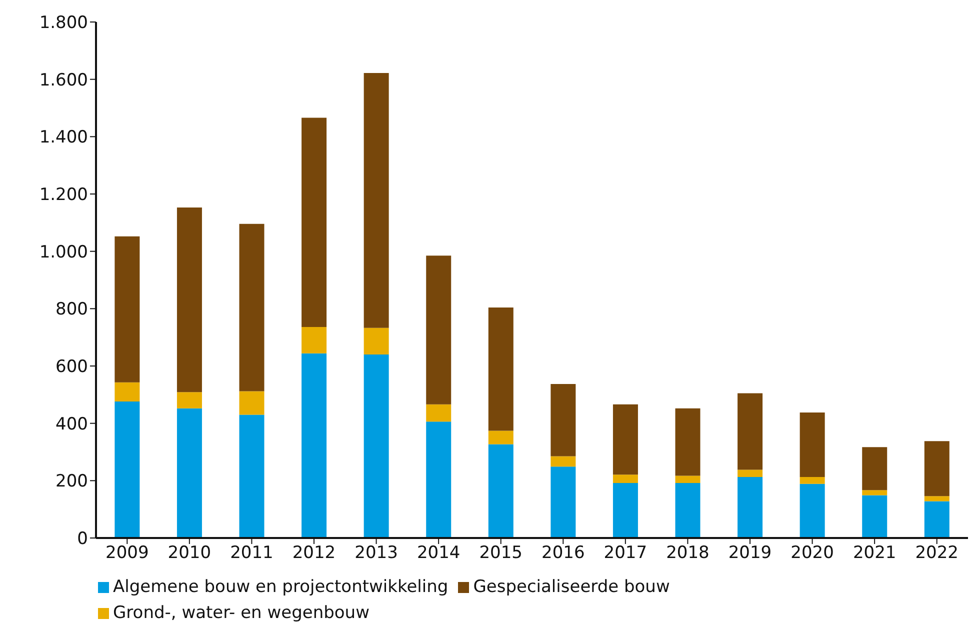 Image resolution: width=970 pixels, height=634 pixels. I want to click on x-tick-label: 2021, so click(874, 553).